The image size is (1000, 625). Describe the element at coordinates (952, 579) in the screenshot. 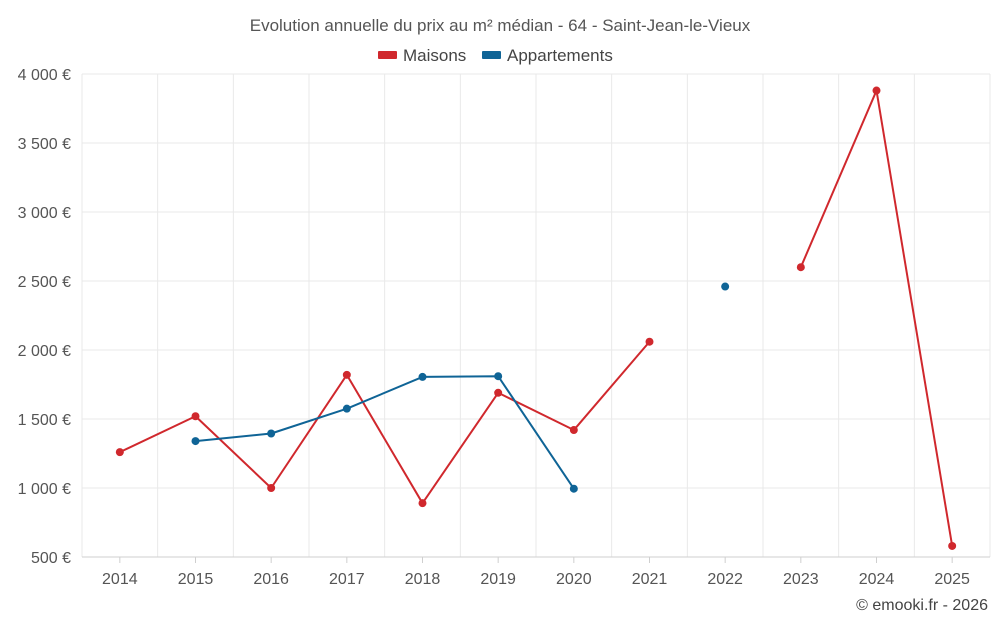

I see `x-tick-label: 2025` at that location.